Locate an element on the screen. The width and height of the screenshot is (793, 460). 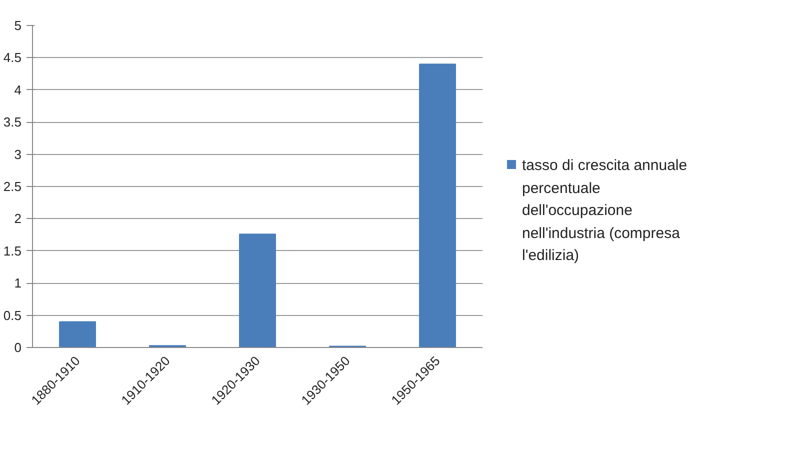
y-tick-label: 4.5 is located at coordinates (12, 58).